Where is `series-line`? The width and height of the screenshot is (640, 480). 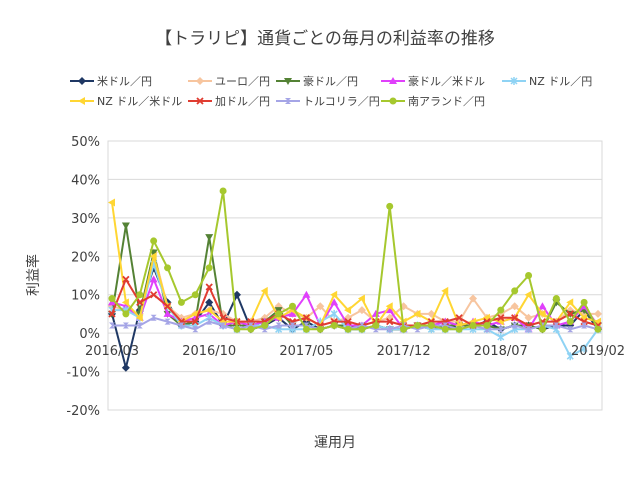 series-line is located at coordinates (355, 323).